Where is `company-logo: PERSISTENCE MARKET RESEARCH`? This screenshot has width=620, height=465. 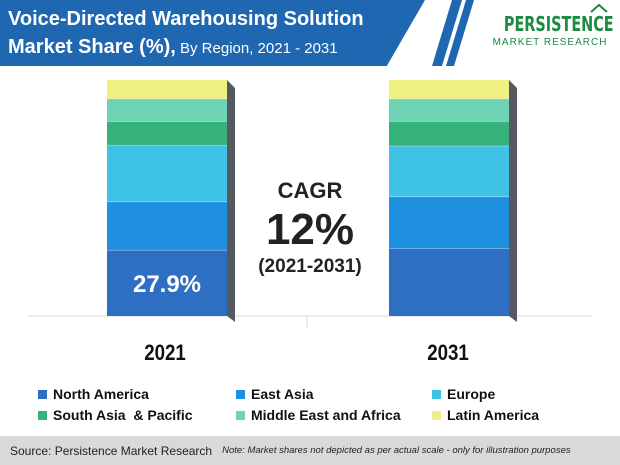 company-logo: PERSISTENCE MARKET RESEARCH is located at coordinates (550, 25).